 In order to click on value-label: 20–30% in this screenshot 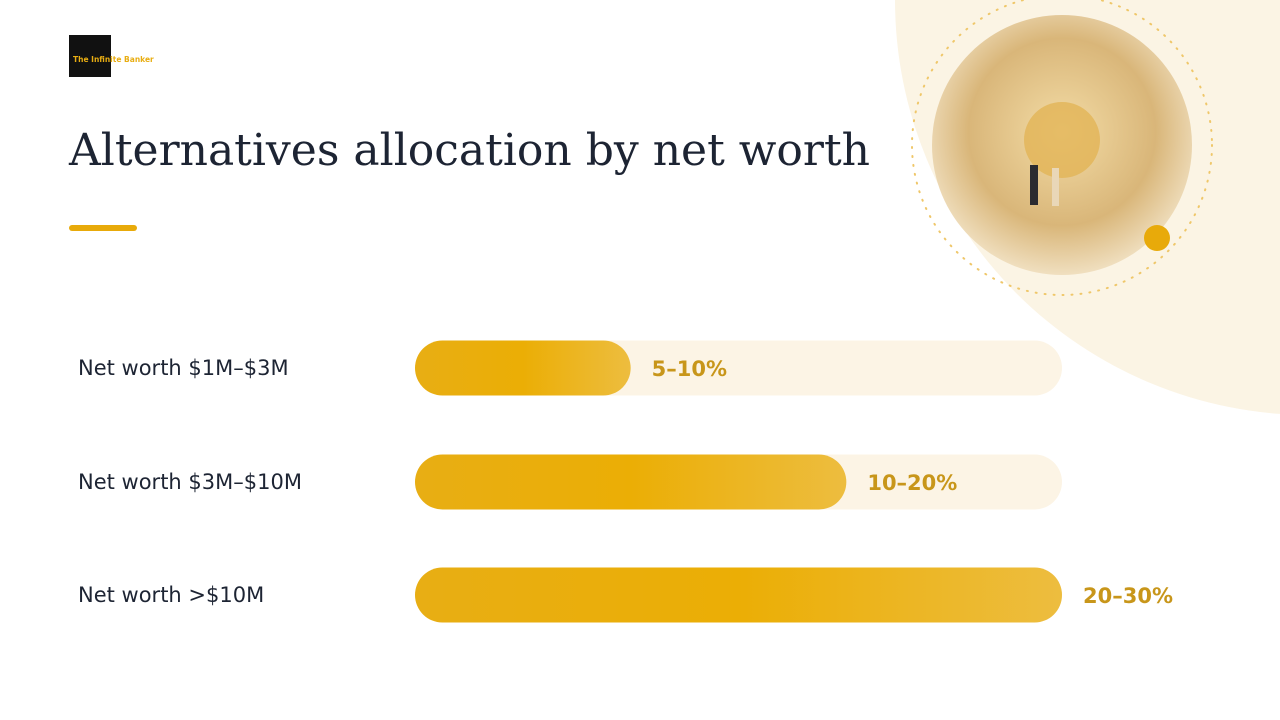, I will do `click(1128, 596)`.